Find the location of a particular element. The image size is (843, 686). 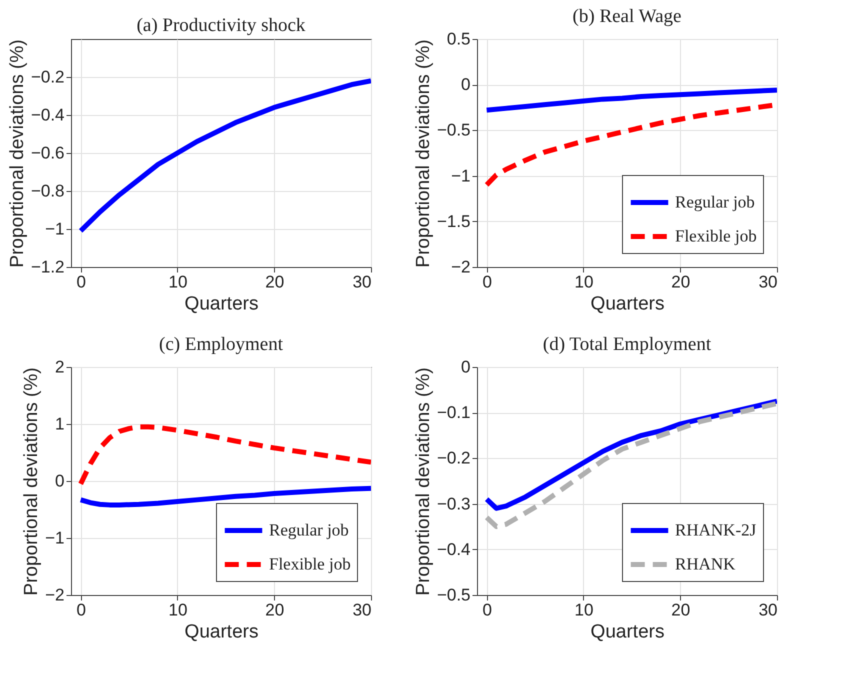

y-tick-label: −0.3 is located at coordinates (453, 504).